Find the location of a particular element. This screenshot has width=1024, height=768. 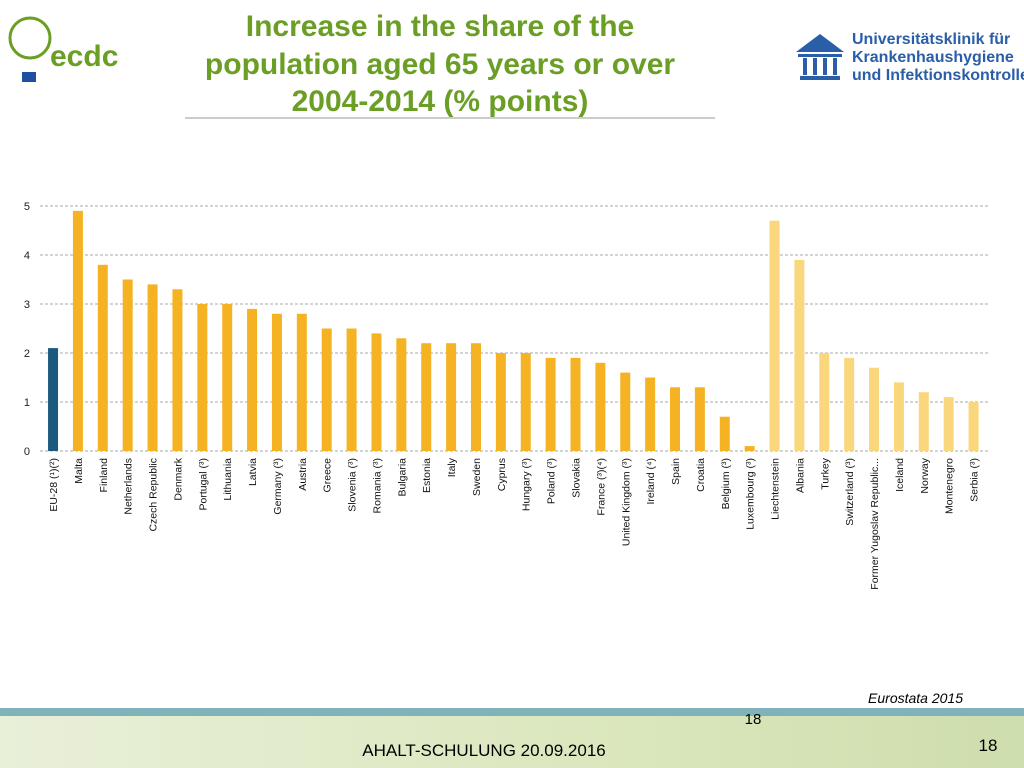

x-tick-label: Montenegro is located at coordinates (950, 486).